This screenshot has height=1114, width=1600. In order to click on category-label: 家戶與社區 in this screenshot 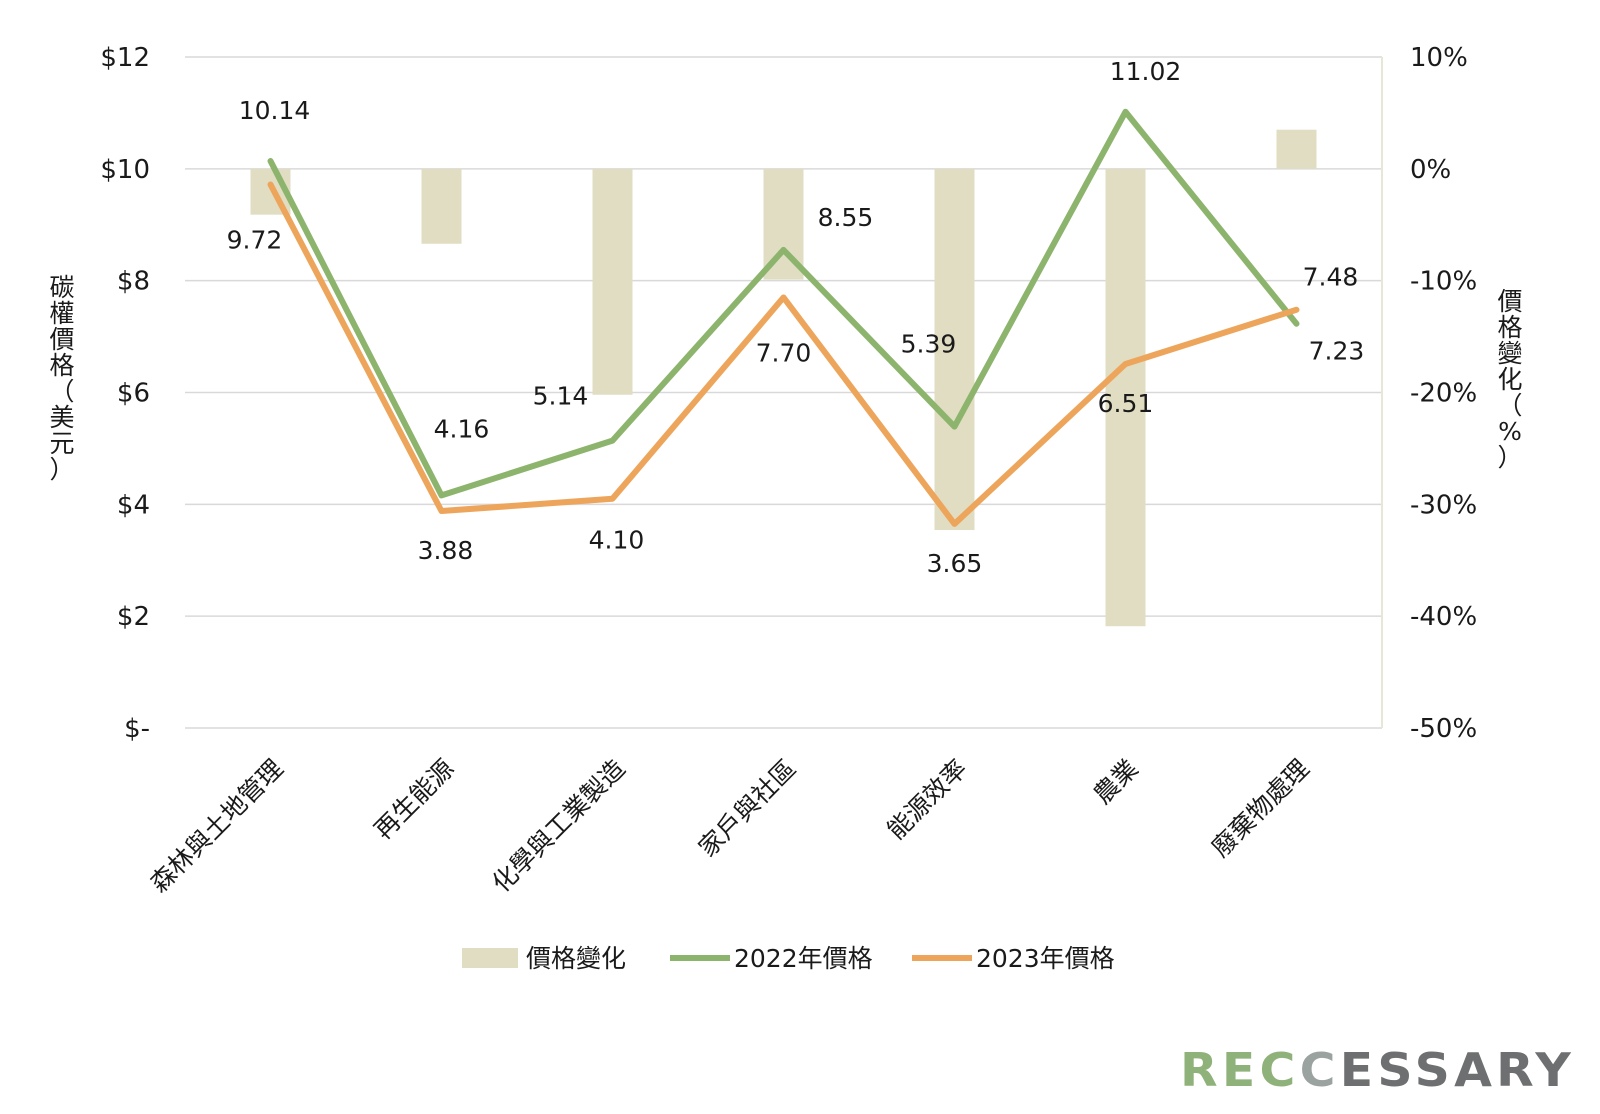, I will do `click(747, 808)`.